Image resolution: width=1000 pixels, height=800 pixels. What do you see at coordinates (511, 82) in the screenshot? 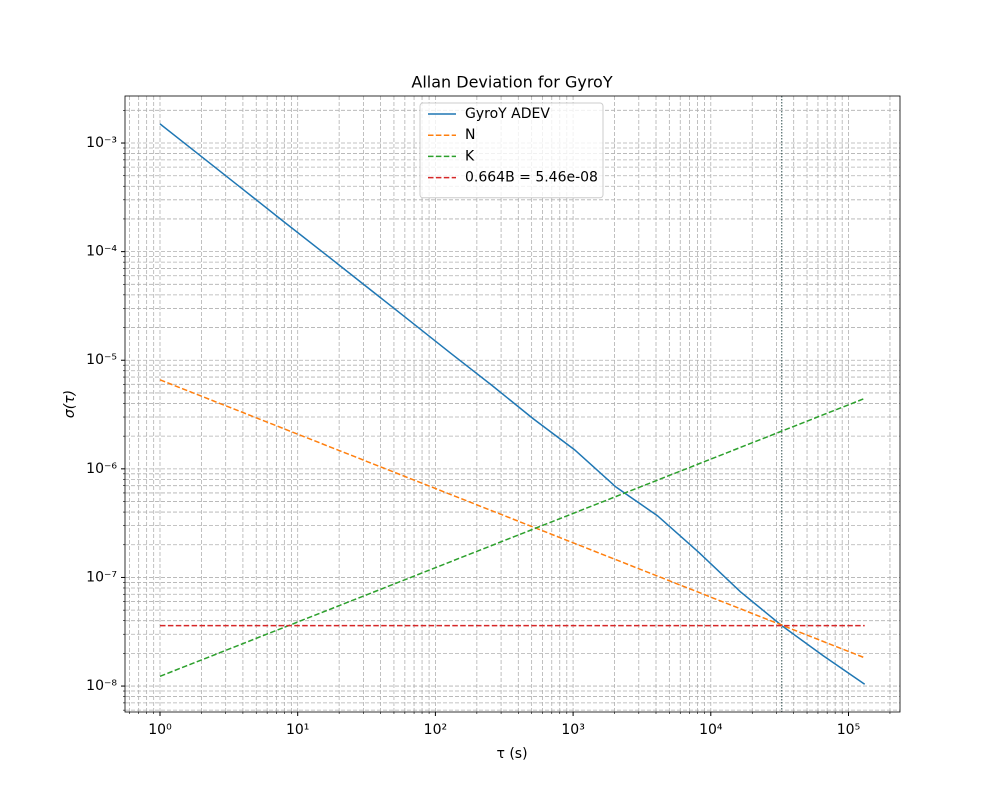
I see `chart-title: Allan Deviation for GyroY` at bounding box center [511, 82].